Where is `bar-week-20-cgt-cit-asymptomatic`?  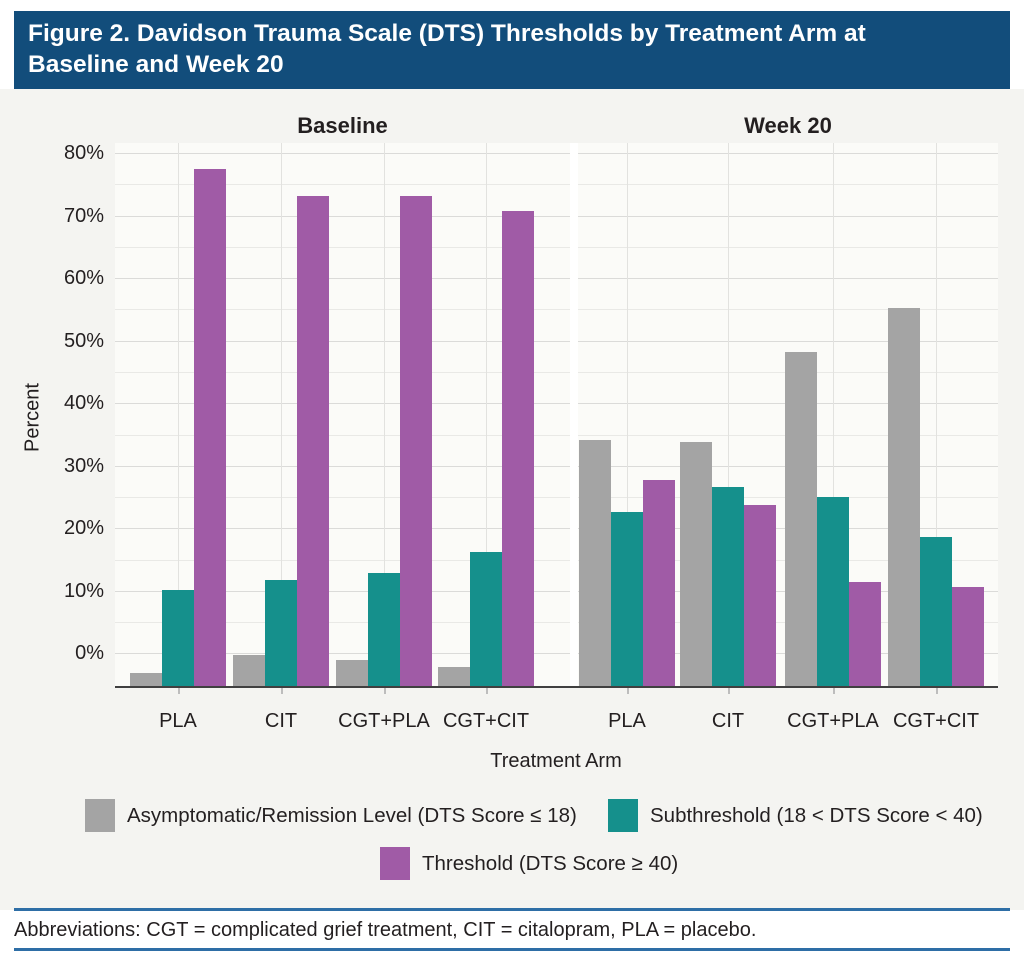
bar-week-20-cgt-cit-asymptomatic is located at coordinates (904, 496).